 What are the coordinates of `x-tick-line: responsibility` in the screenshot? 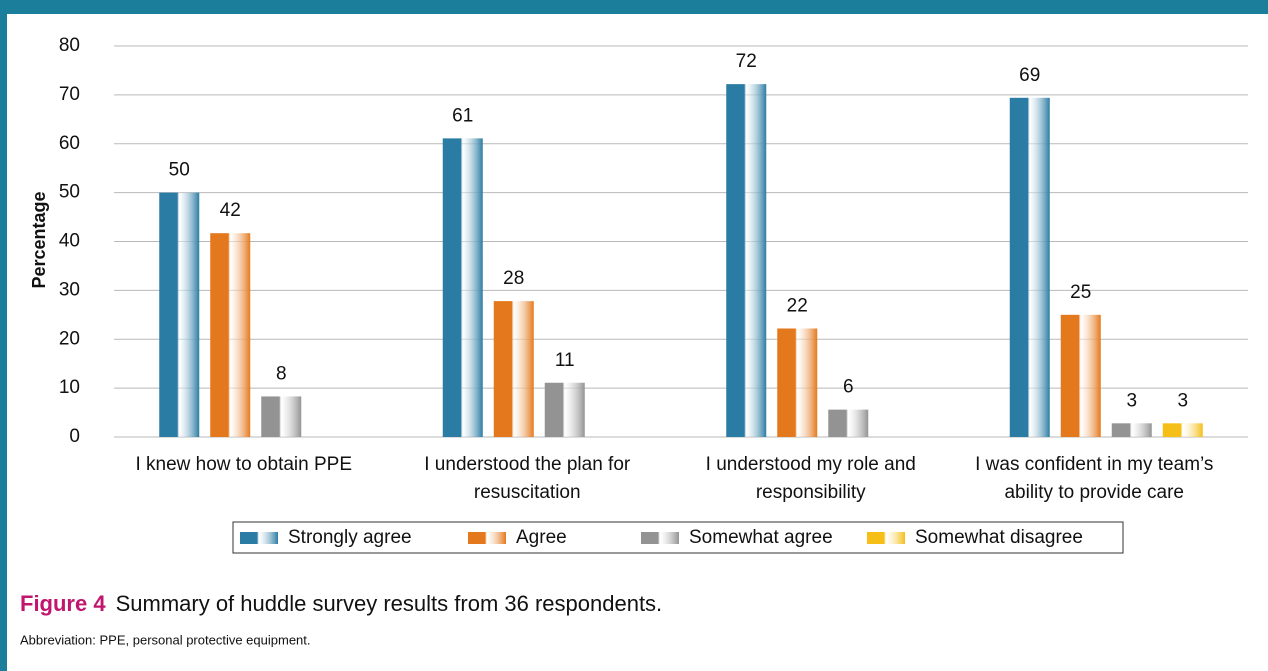 It's located at (811, 492).